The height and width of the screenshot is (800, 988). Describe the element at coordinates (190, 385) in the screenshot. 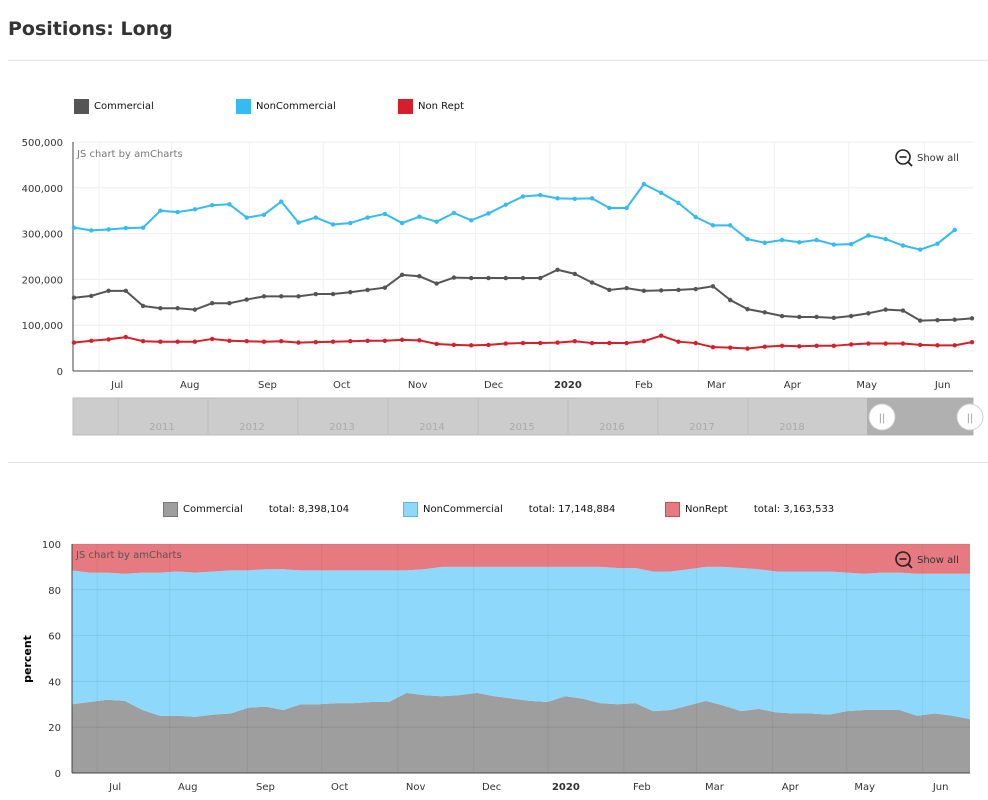

I see `chart1-xtick: Aug` at that location.